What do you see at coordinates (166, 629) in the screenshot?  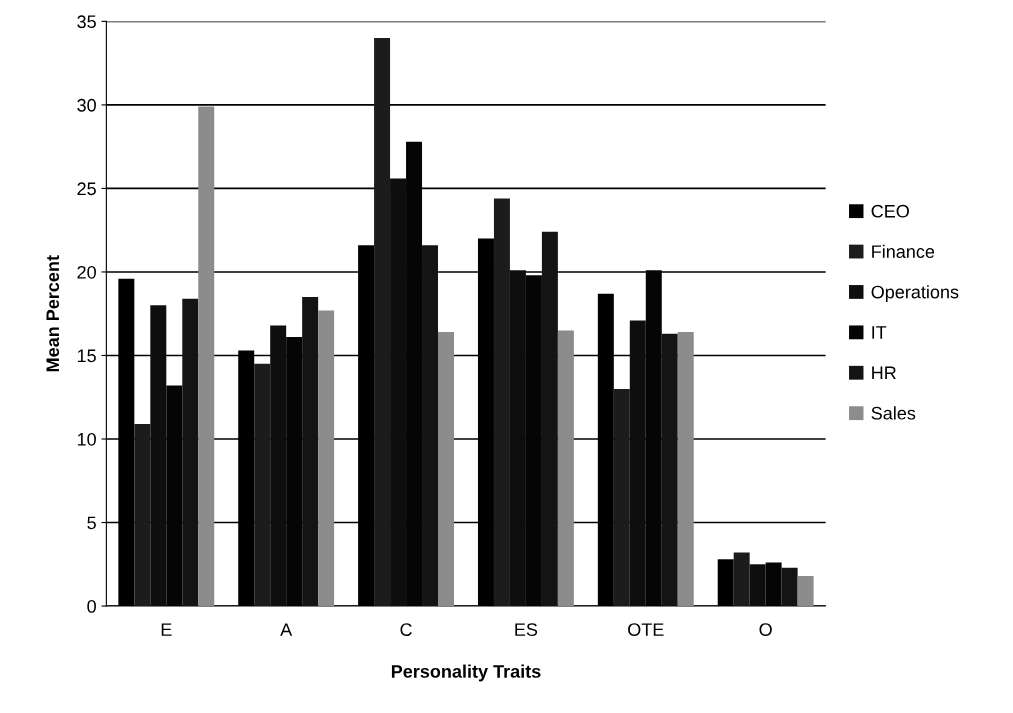 I see `x-tick-label: E` at bounding box center [166, 629].